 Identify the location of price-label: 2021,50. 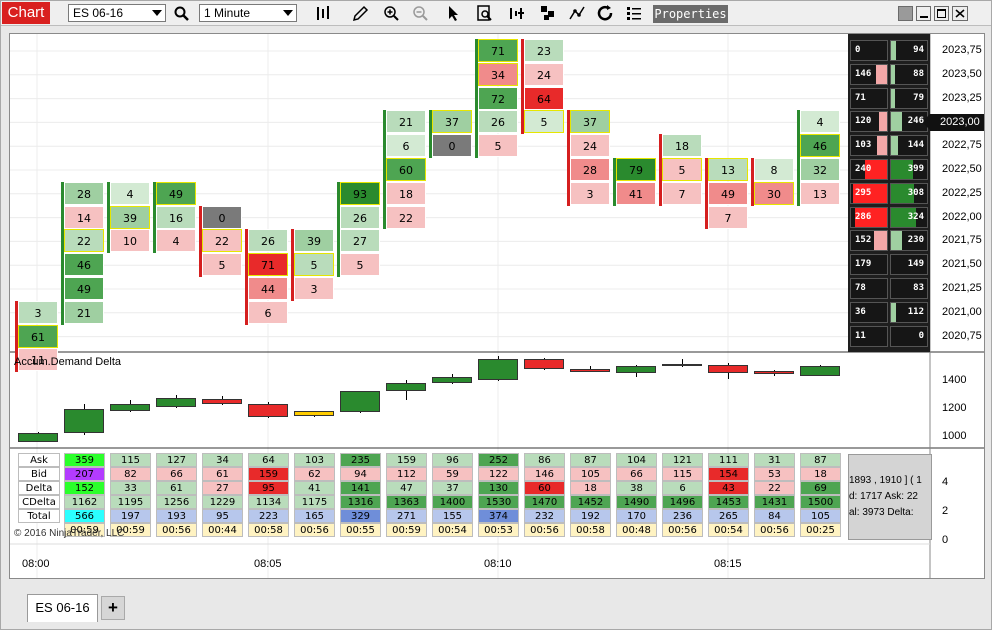
(962, 264).